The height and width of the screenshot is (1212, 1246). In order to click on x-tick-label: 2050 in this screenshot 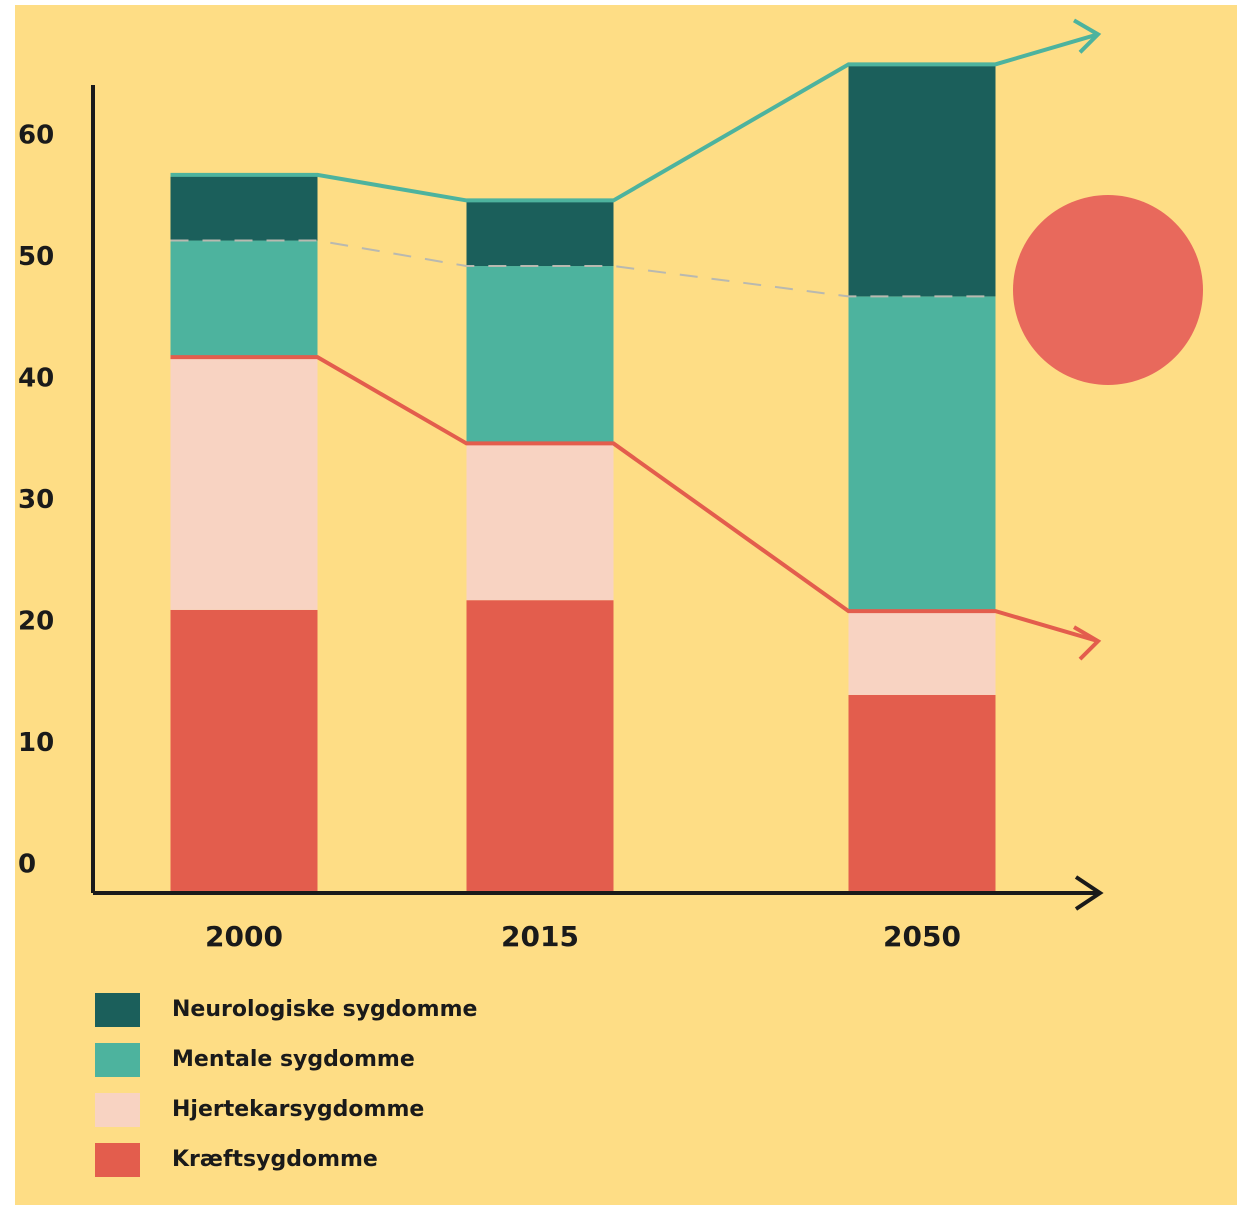, I will do `click(922, 936)`.